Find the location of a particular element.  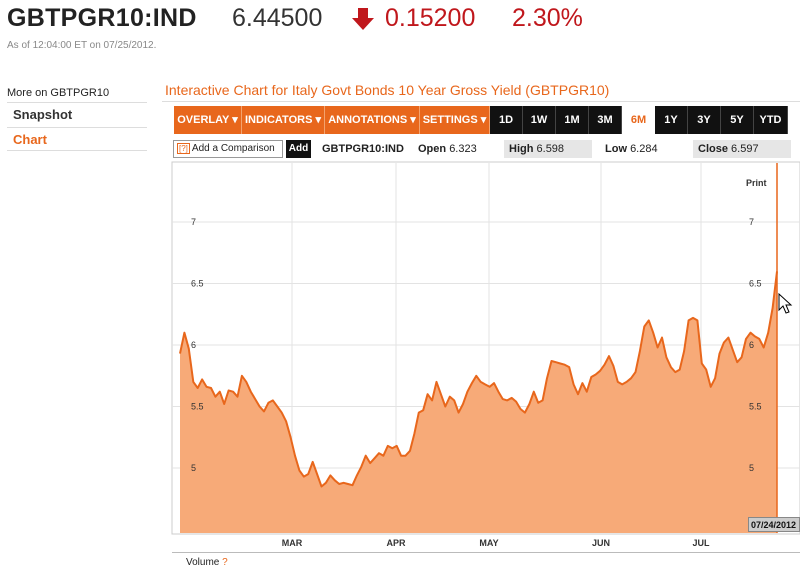

down-arrow-icon is located at coordinates (363, 19).